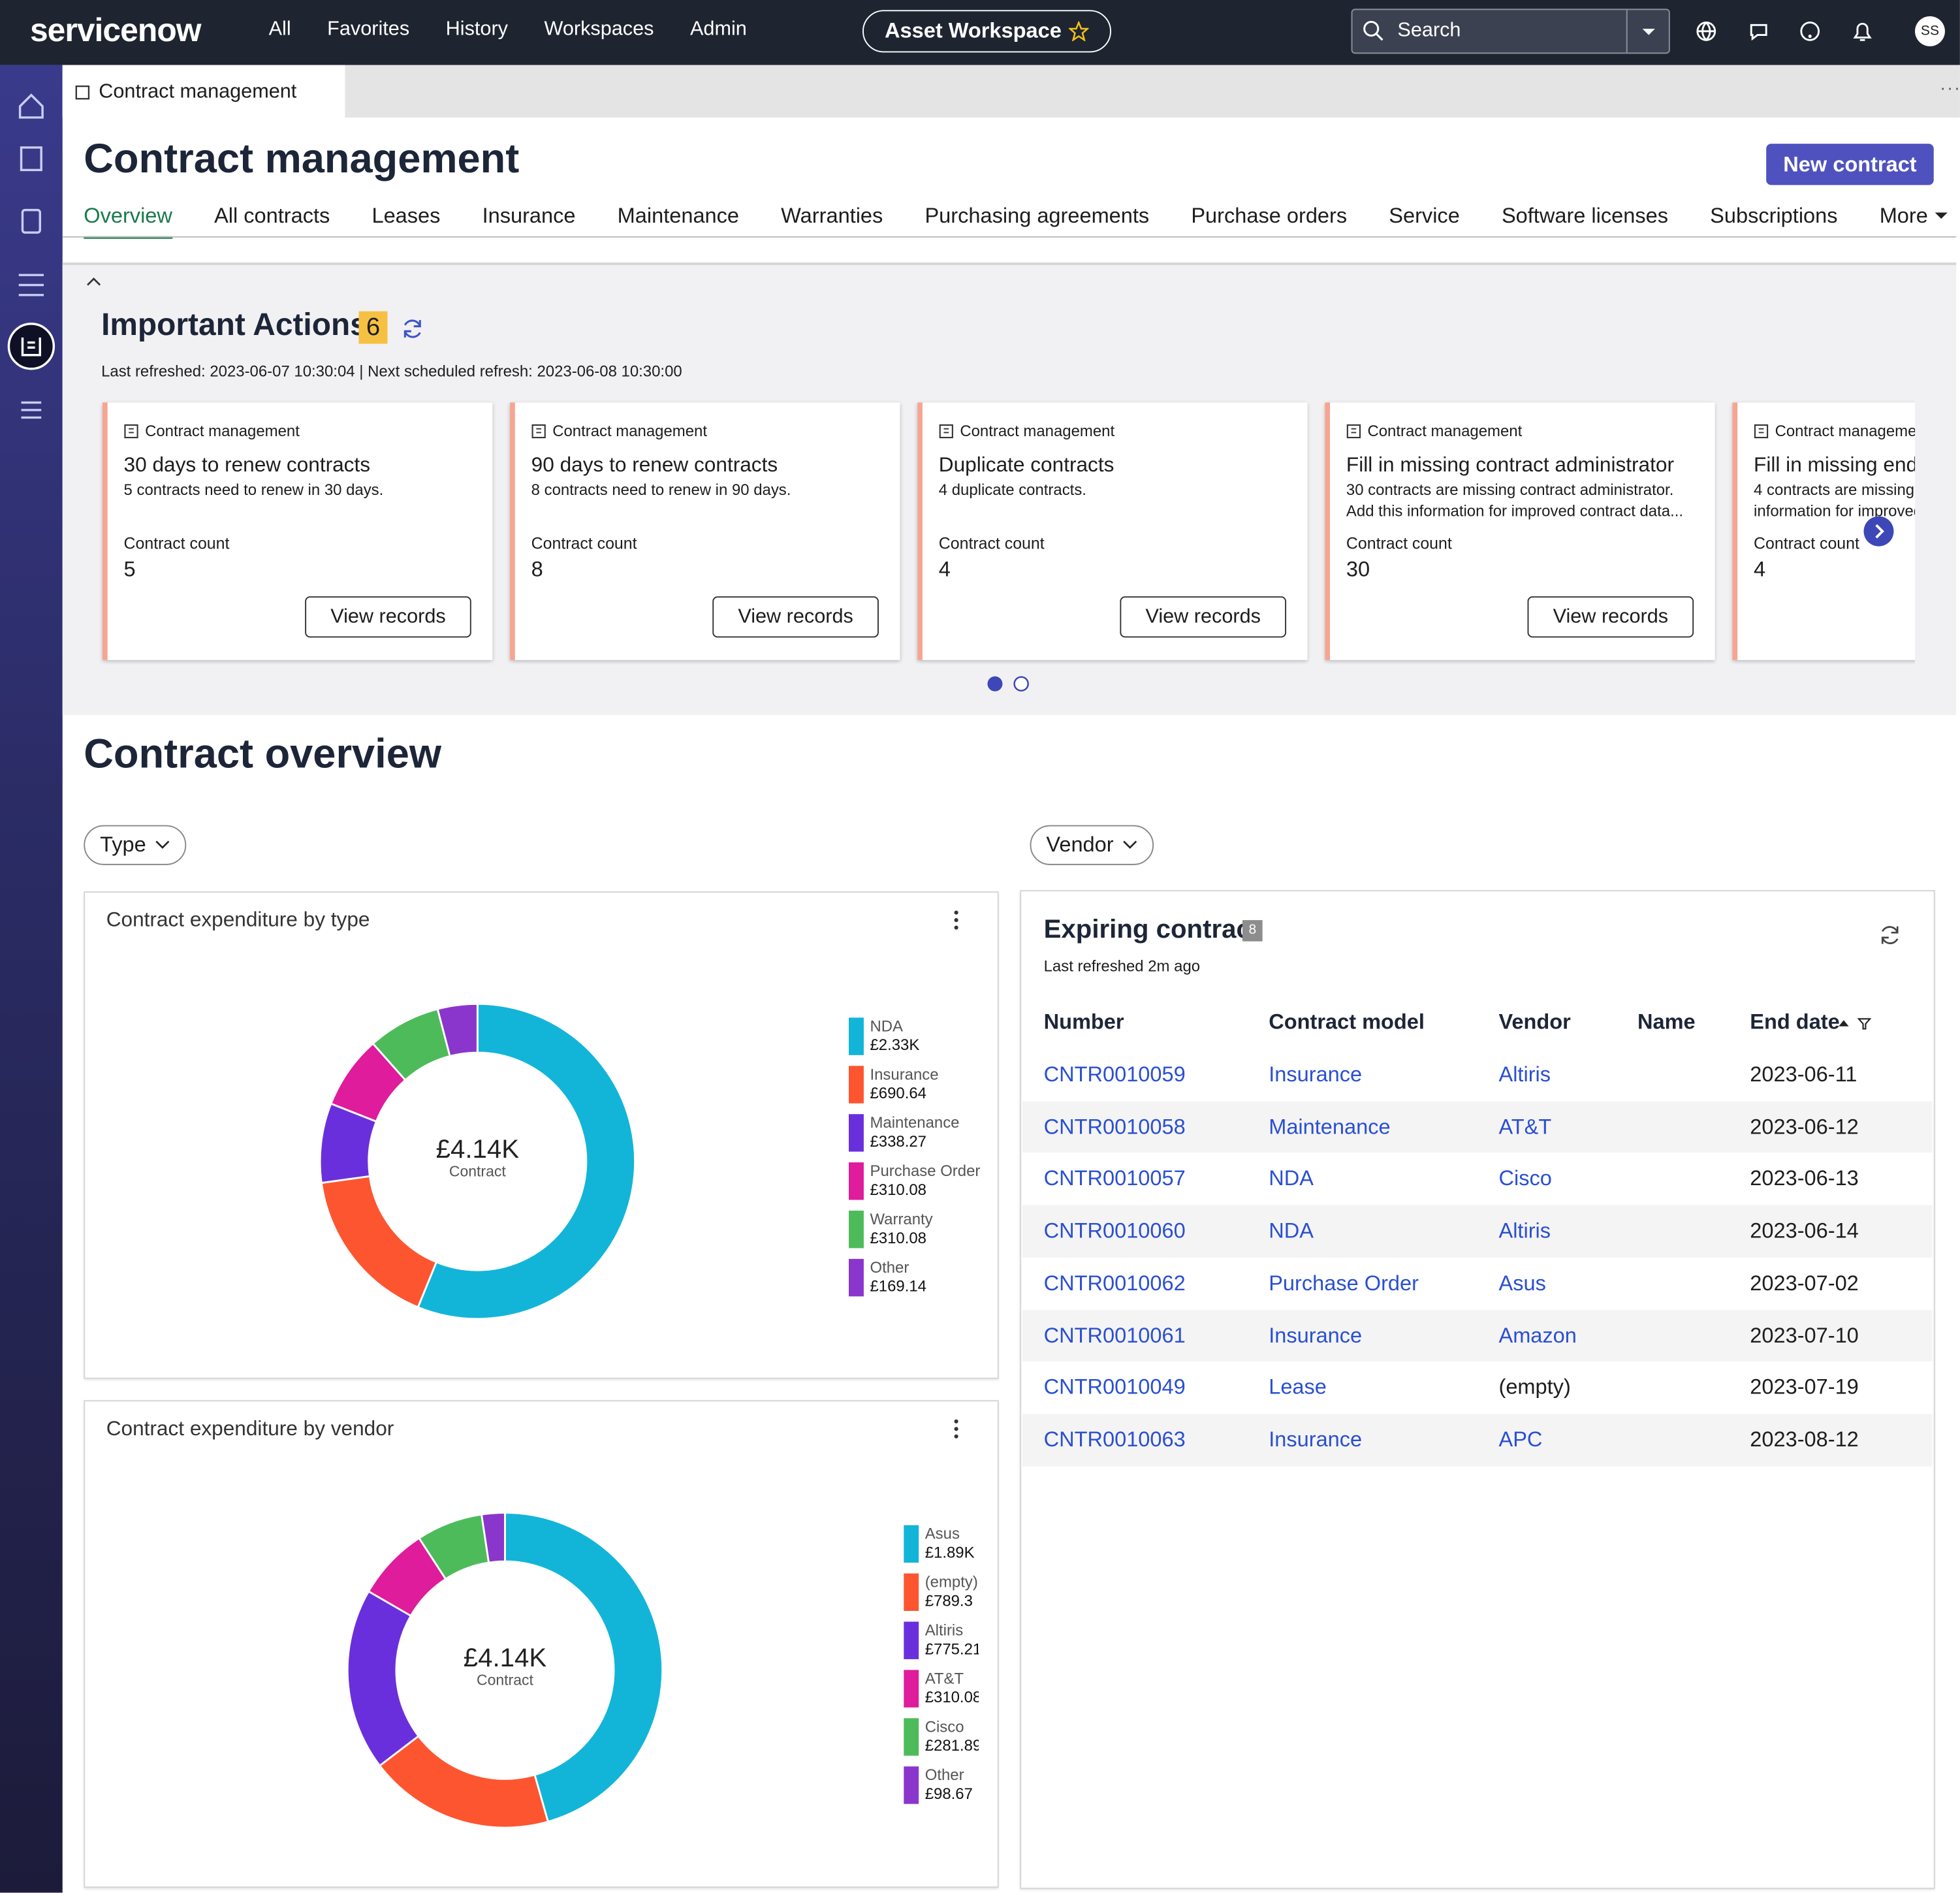 This screenshot has width=1960, height=1893. I want to click on page-tab-label: Software licenses, so click(1585, 216).